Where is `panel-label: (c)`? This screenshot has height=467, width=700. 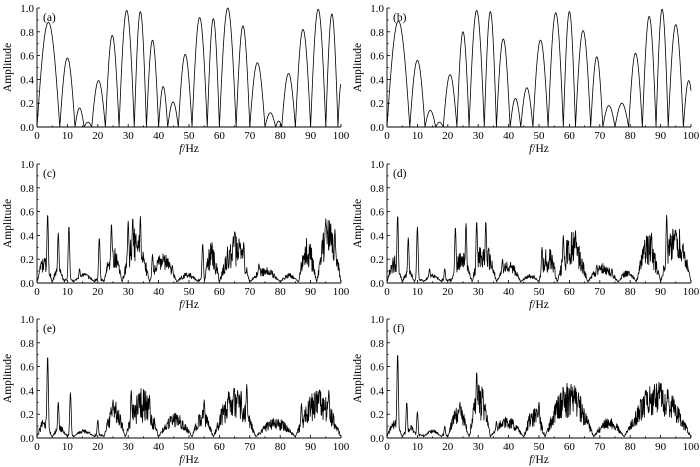
panel-label: (c) is located at coordinates (49, 174).